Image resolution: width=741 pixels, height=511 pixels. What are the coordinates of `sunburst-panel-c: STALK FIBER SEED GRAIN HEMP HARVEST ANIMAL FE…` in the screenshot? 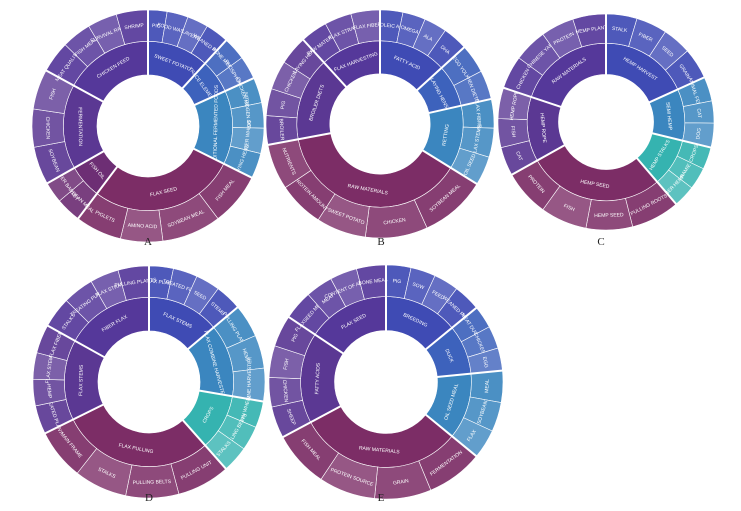 It's located at (606, 122).